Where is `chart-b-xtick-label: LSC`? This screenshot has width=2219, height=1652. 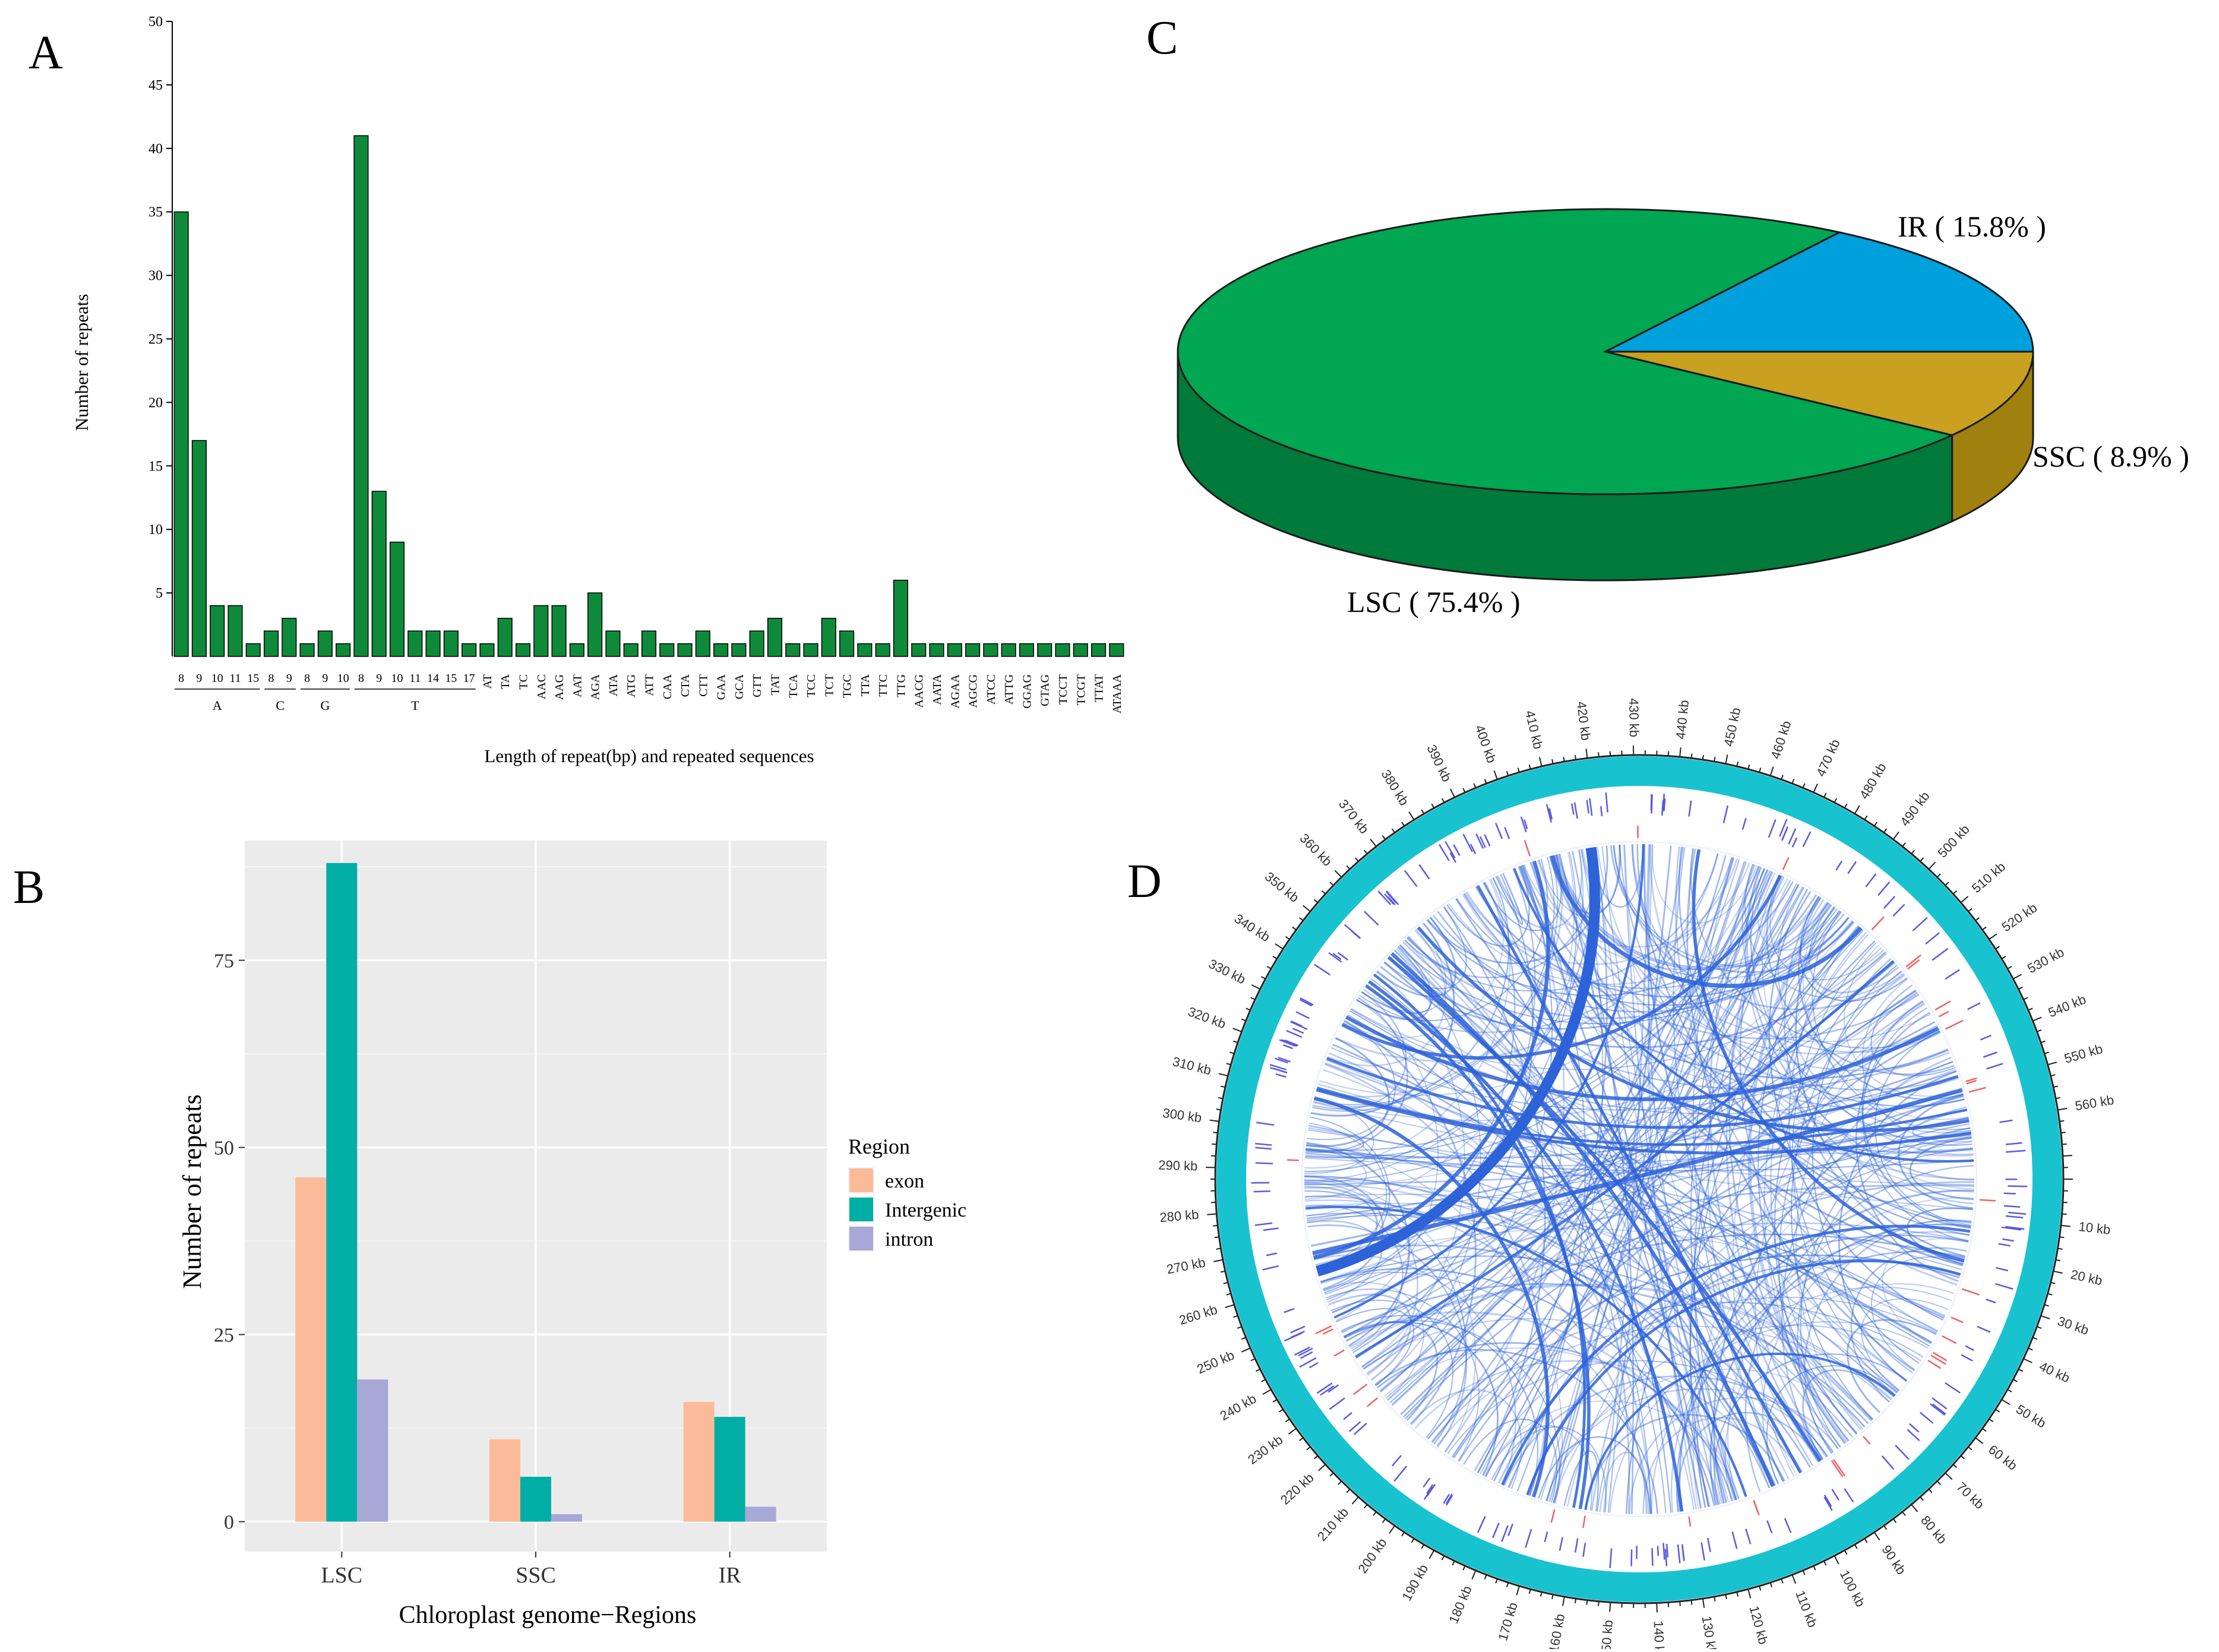 chart-b-xtick-label: LSC is located at coordinates (341, 1575).